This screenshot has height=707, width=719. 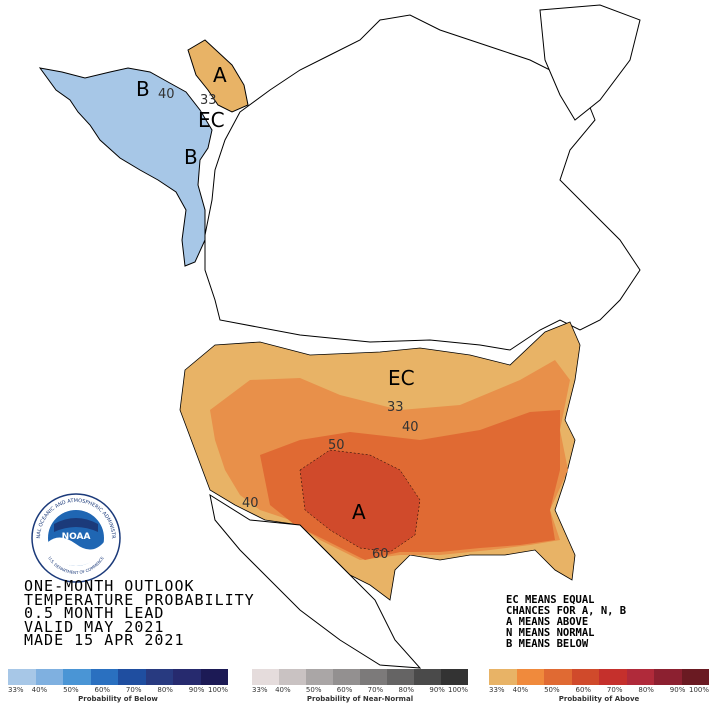 I want to click on below-tick-2: 50%, so click(x=71, y=690).